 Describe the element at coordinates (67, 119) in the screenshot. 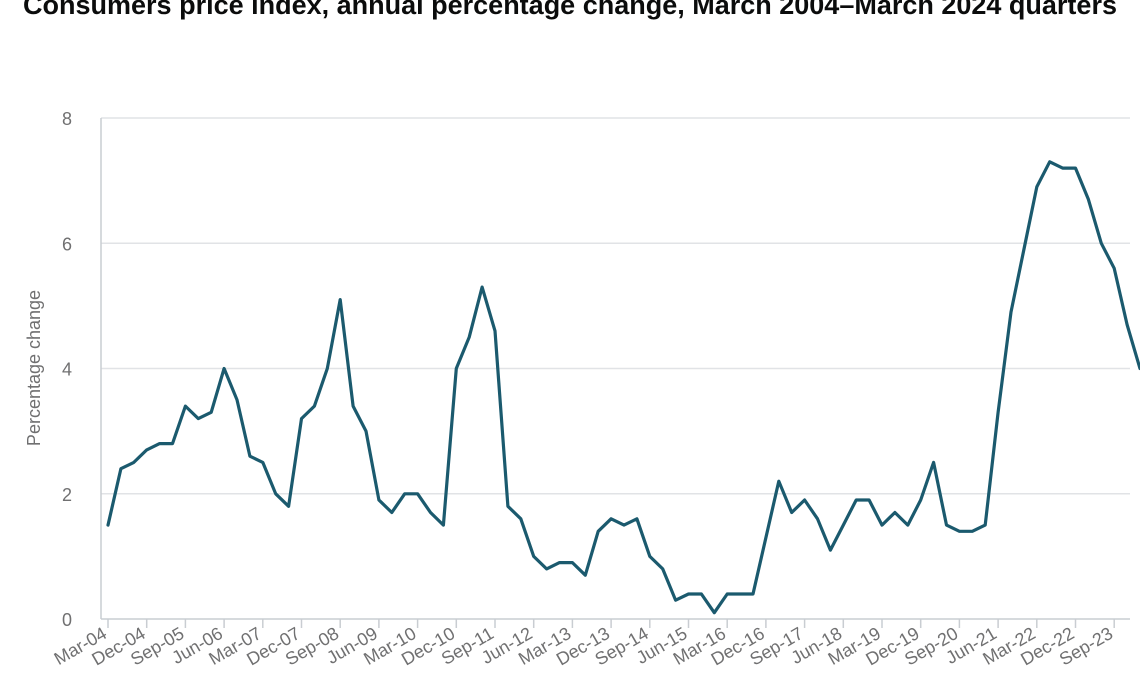

I see `y-tick-label: 8` at that location.